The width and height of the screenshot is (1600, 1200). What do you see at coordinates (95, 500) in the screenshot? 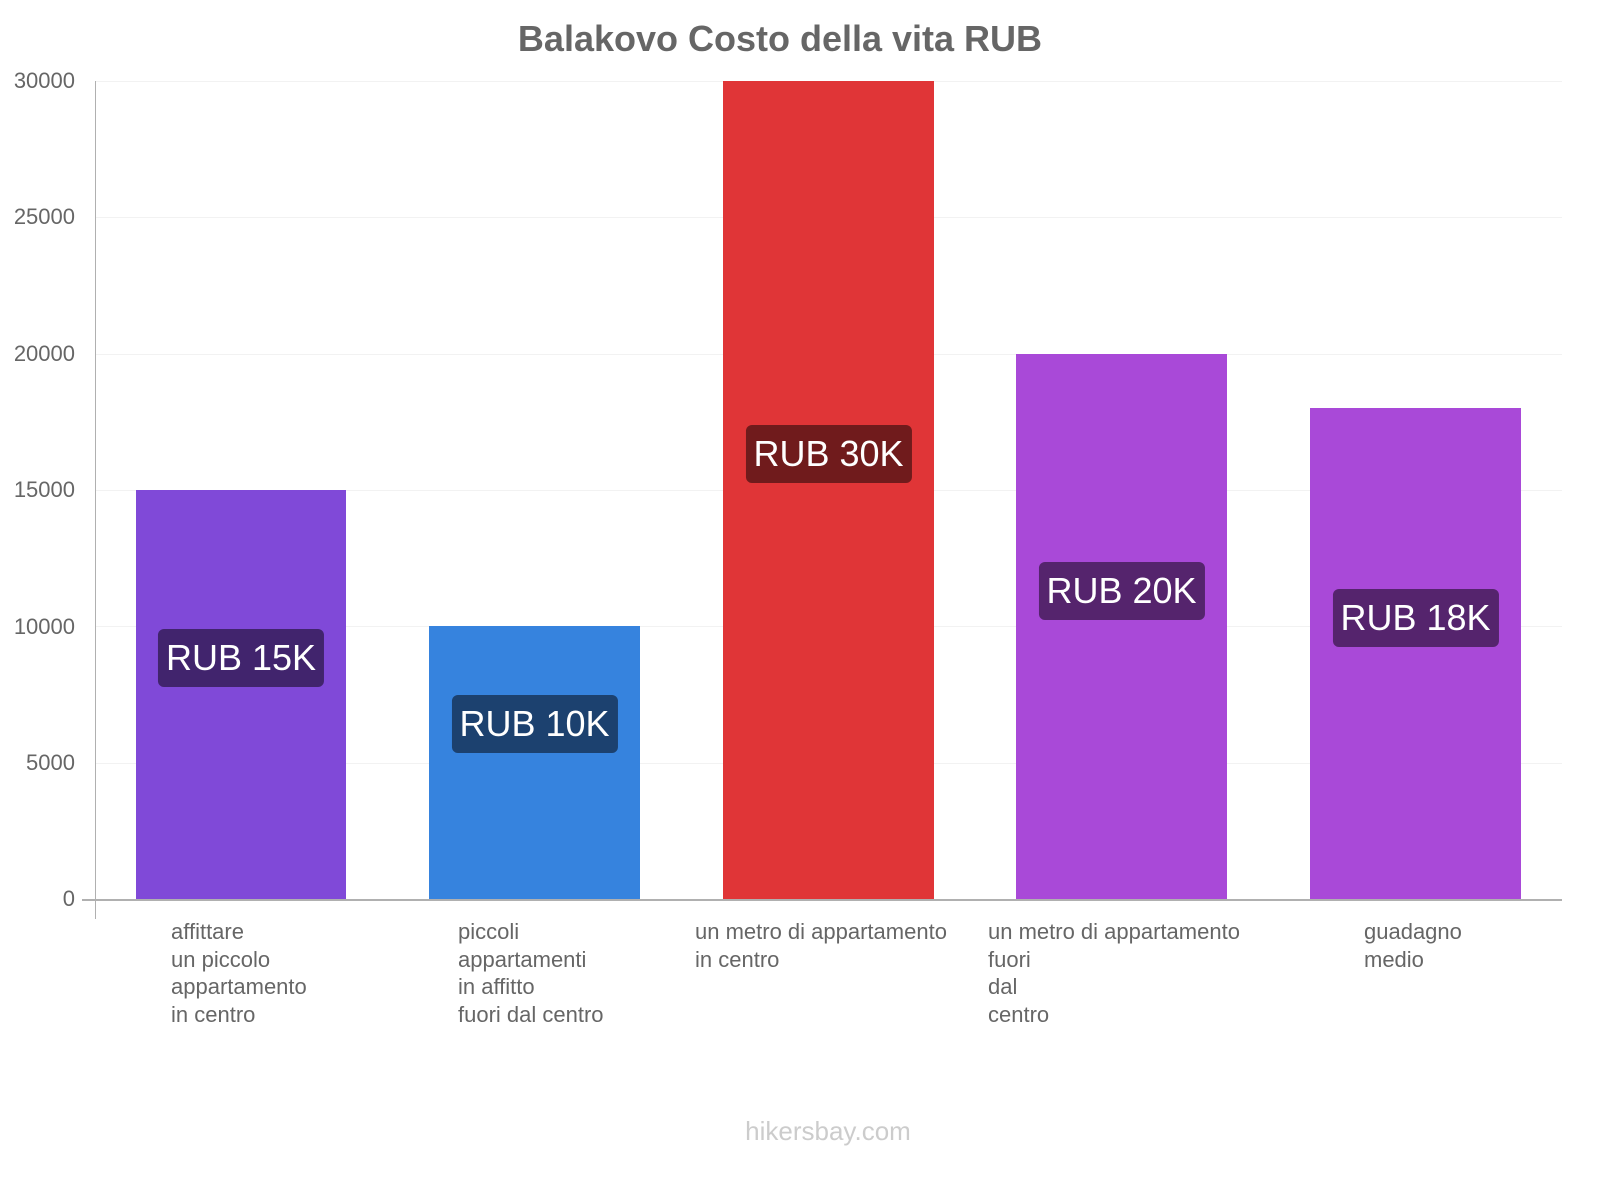
I see `y-axis-line` at bounding box center [95, 500].